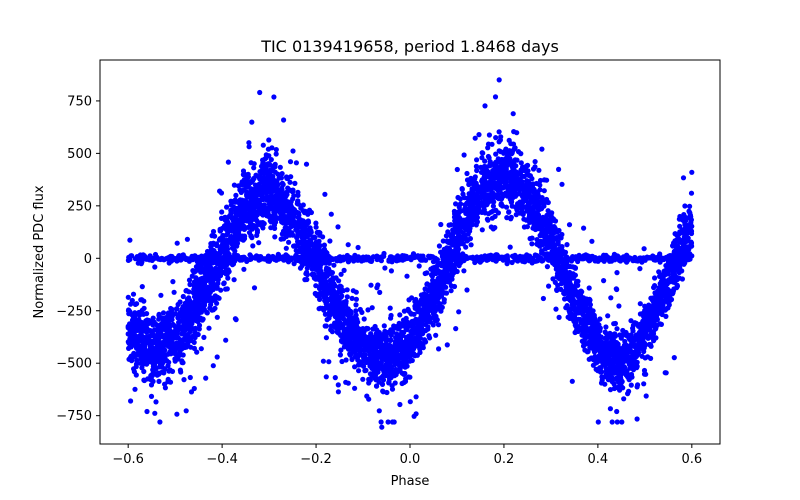  I want to click on chart-title: TIC 0139419658, period 1.8468 days, so click(409, 46).